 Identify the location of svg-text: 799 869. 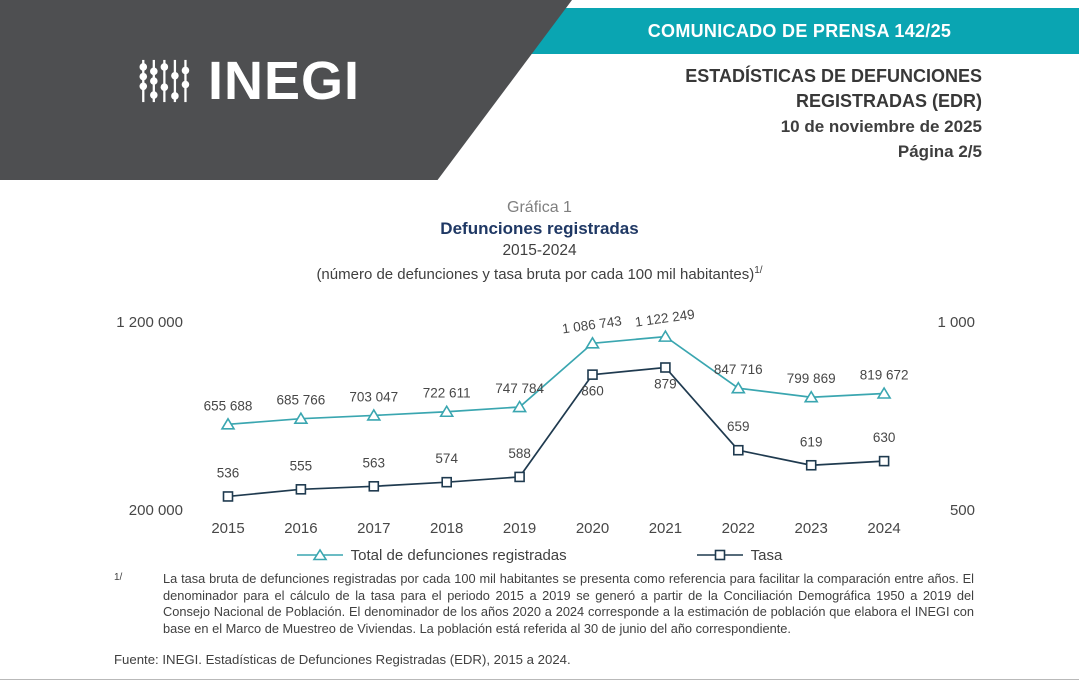
(811, 378).